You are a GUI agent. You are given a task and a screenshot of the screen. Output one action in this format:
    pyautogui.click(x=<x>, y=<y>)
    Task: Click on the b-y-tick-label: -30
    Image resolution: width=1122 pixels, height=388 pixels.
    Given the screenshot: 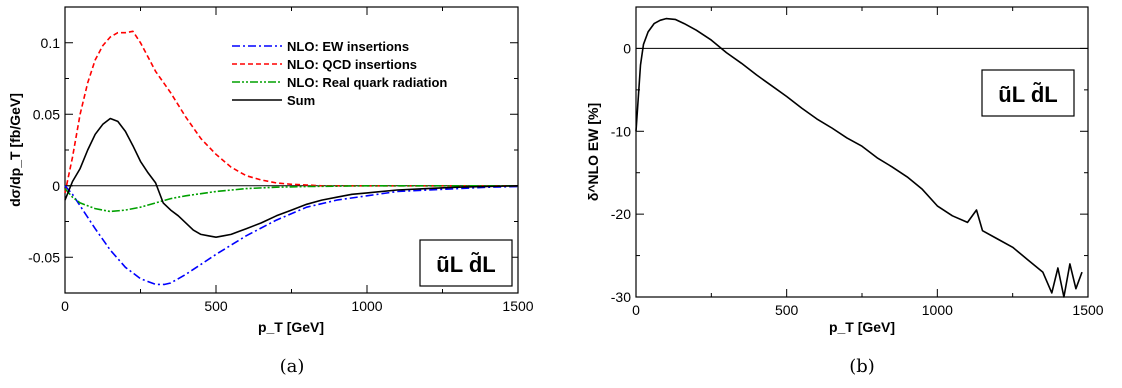 What is the action you would take?
    pyautogui.click(x=621, y=297)
    